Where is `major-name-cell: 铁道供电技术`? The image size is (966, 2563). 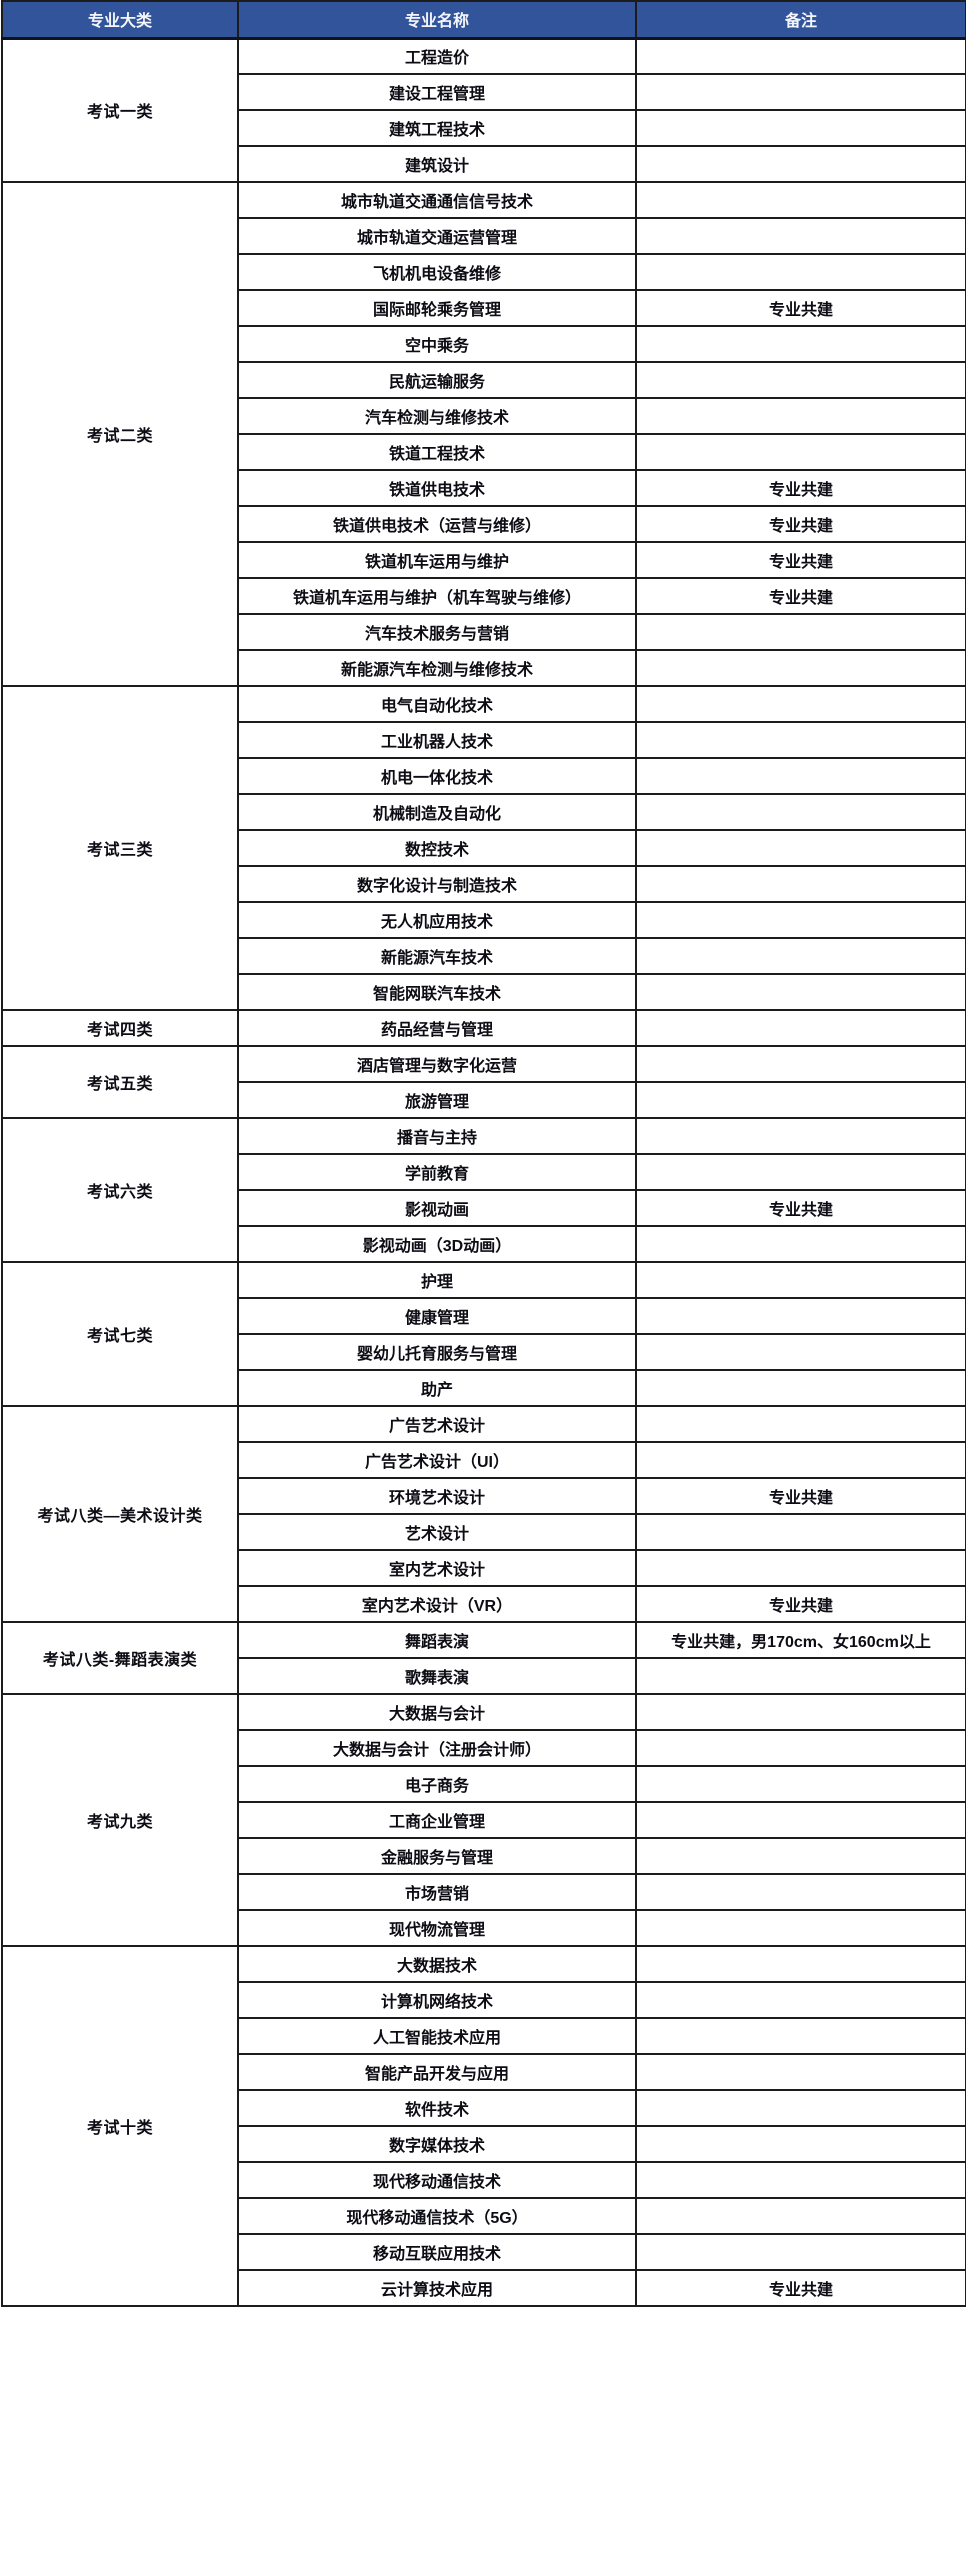 major-name-cell: 铁道供电技术 is located at coordinates (437, 488).